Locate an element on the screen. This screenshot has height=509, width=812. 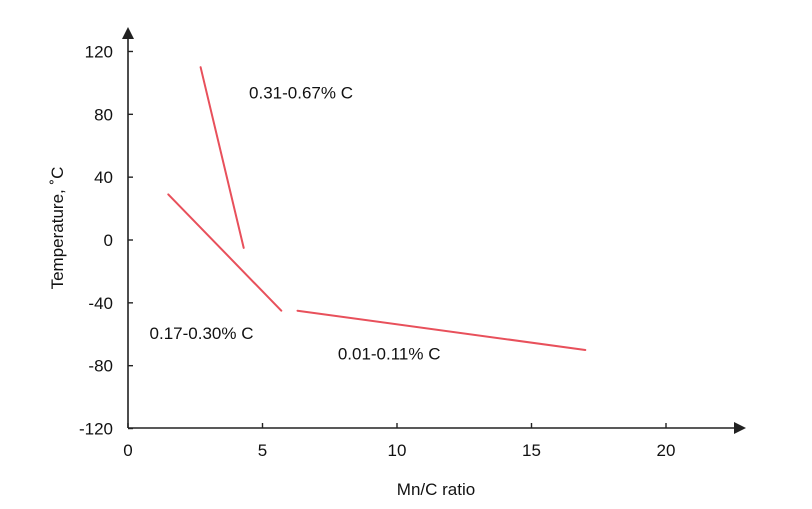
series-annotation: 0.01-0.11% C is located at coordinates (389, 353).